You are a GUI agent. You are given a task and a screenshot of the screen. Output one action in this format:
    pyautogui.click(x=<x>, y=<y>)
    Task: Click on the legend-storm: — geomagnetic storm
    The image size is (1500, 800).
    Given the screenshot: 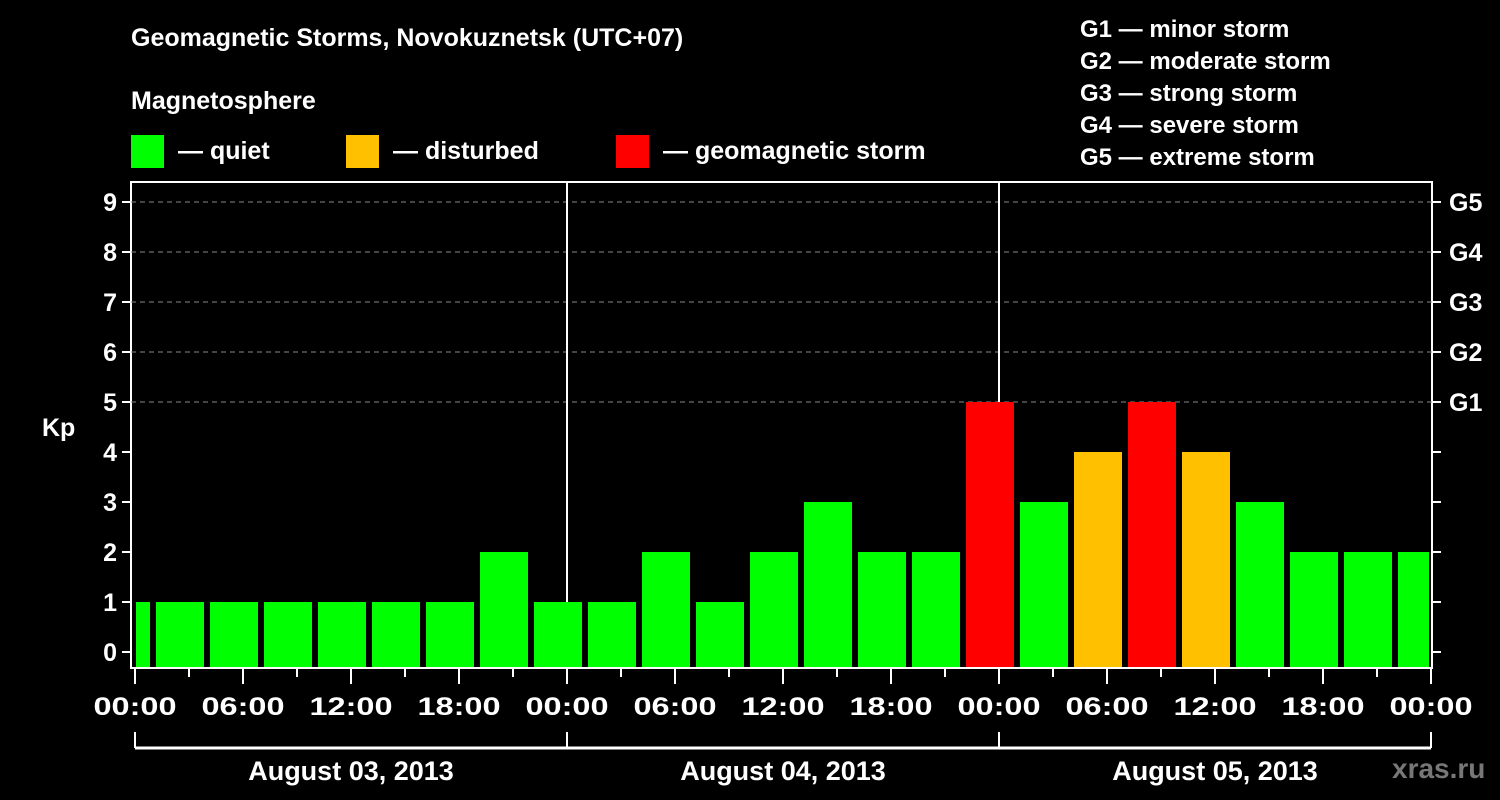 What is the action you would take?
    pyautogui.click(x=771, y=151)
    